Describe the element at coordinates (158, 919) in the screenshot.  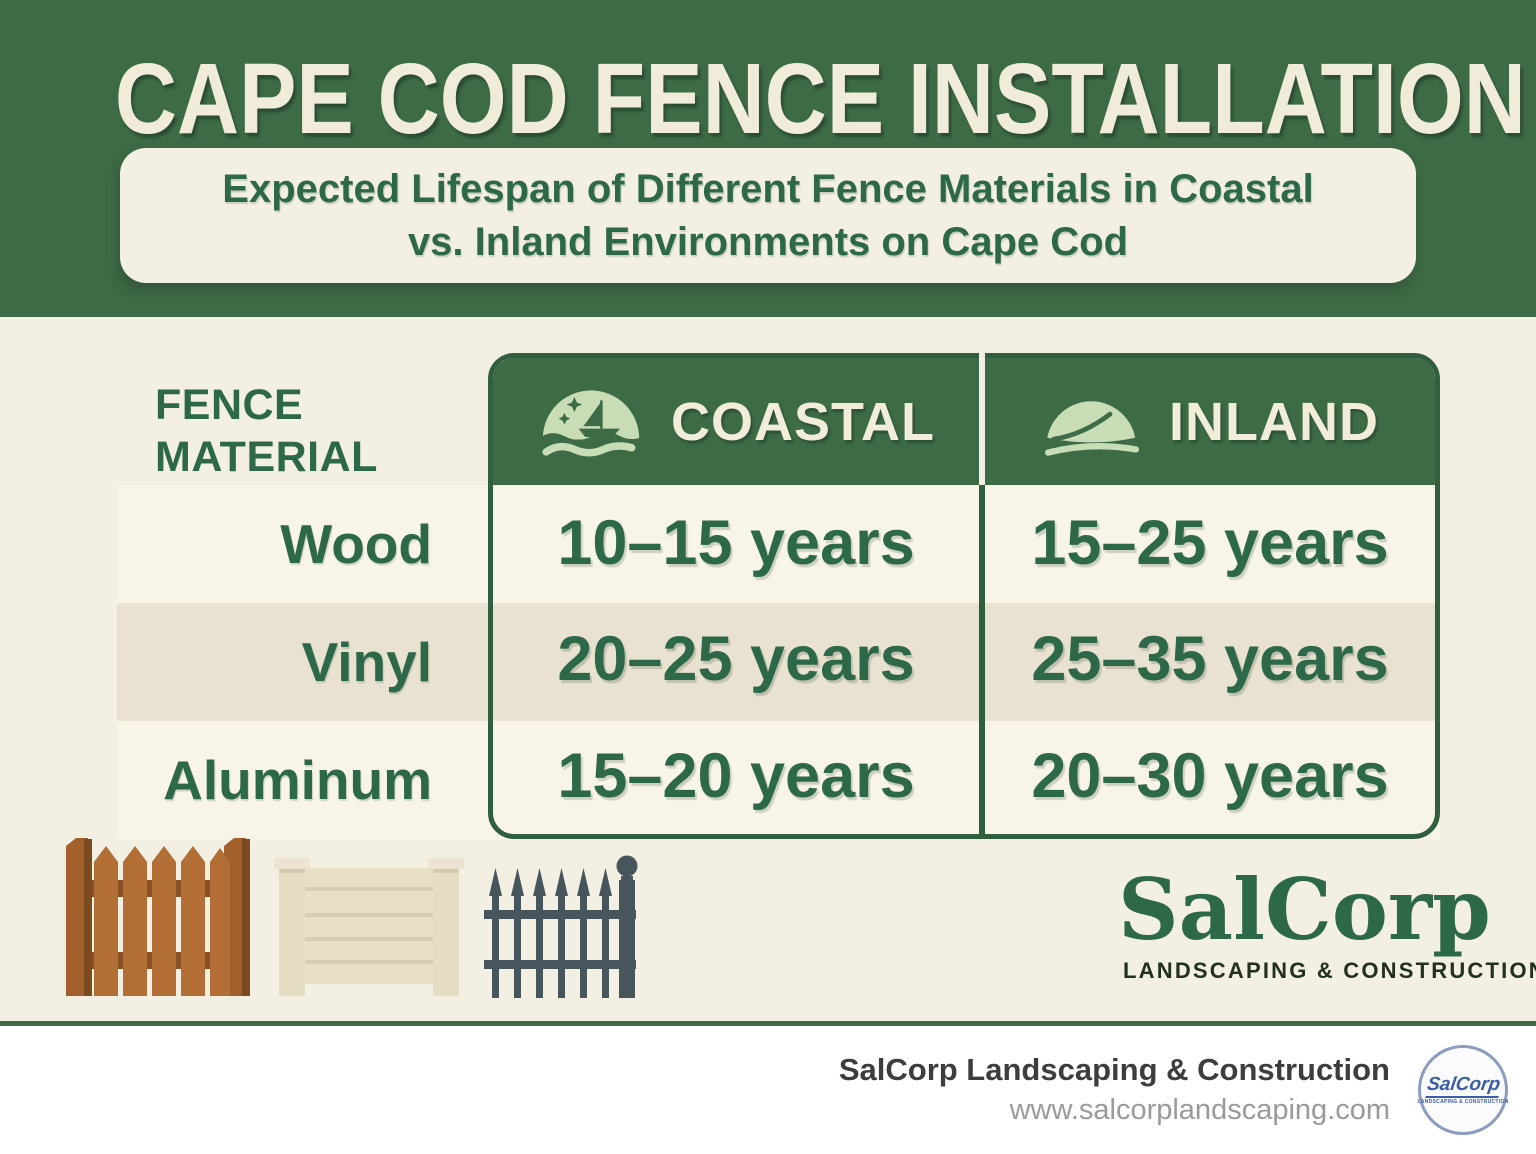
I see `wood-picket-fence-illustration` at that location.